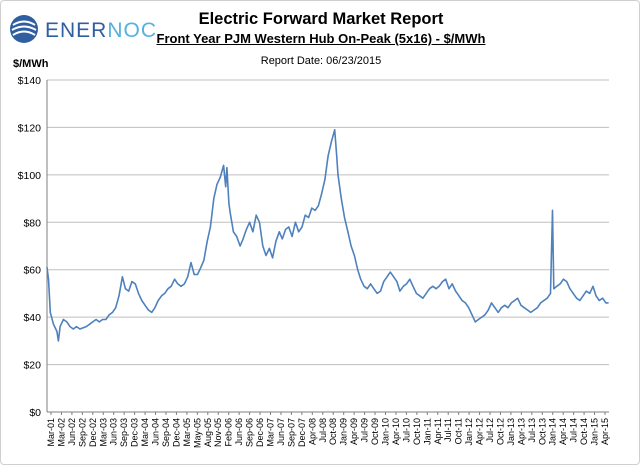 This screenshot has width=640, height=465. I want to click on x-tick-label: Apr-11, so click(438, 431).